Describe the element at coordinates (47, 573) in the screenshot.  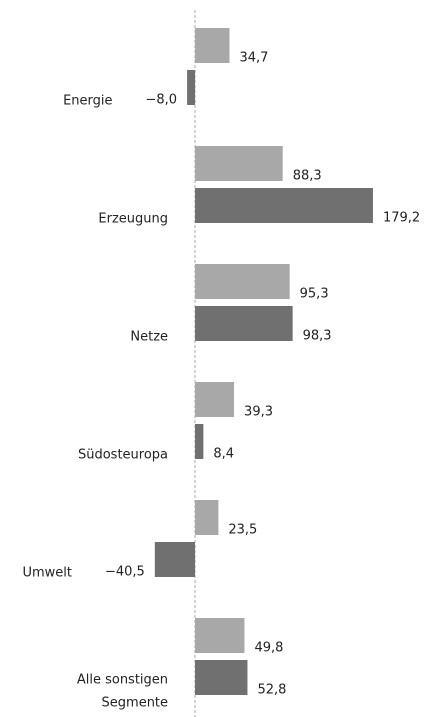
I see `category-label: Umwelt` at that location.